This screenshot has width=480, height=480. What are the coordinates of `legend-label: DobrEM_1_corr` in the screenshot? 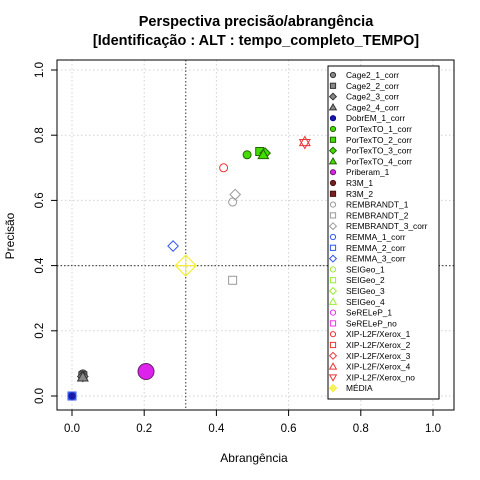 It's located at (375, 118).